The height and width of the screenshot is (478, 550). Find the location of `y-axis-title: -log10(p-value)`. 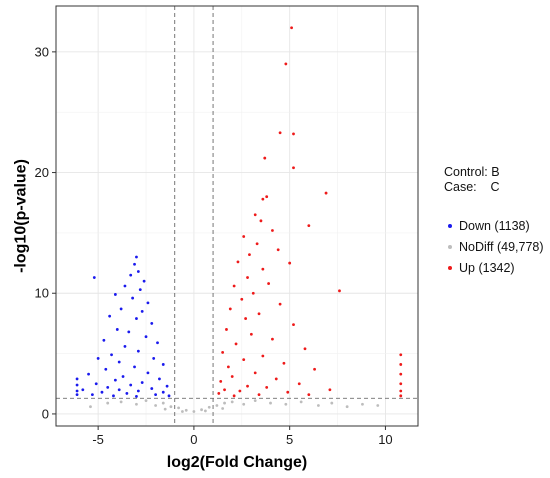

y-axis-title: -log10(p-value) is located at coordinates (21, 216).